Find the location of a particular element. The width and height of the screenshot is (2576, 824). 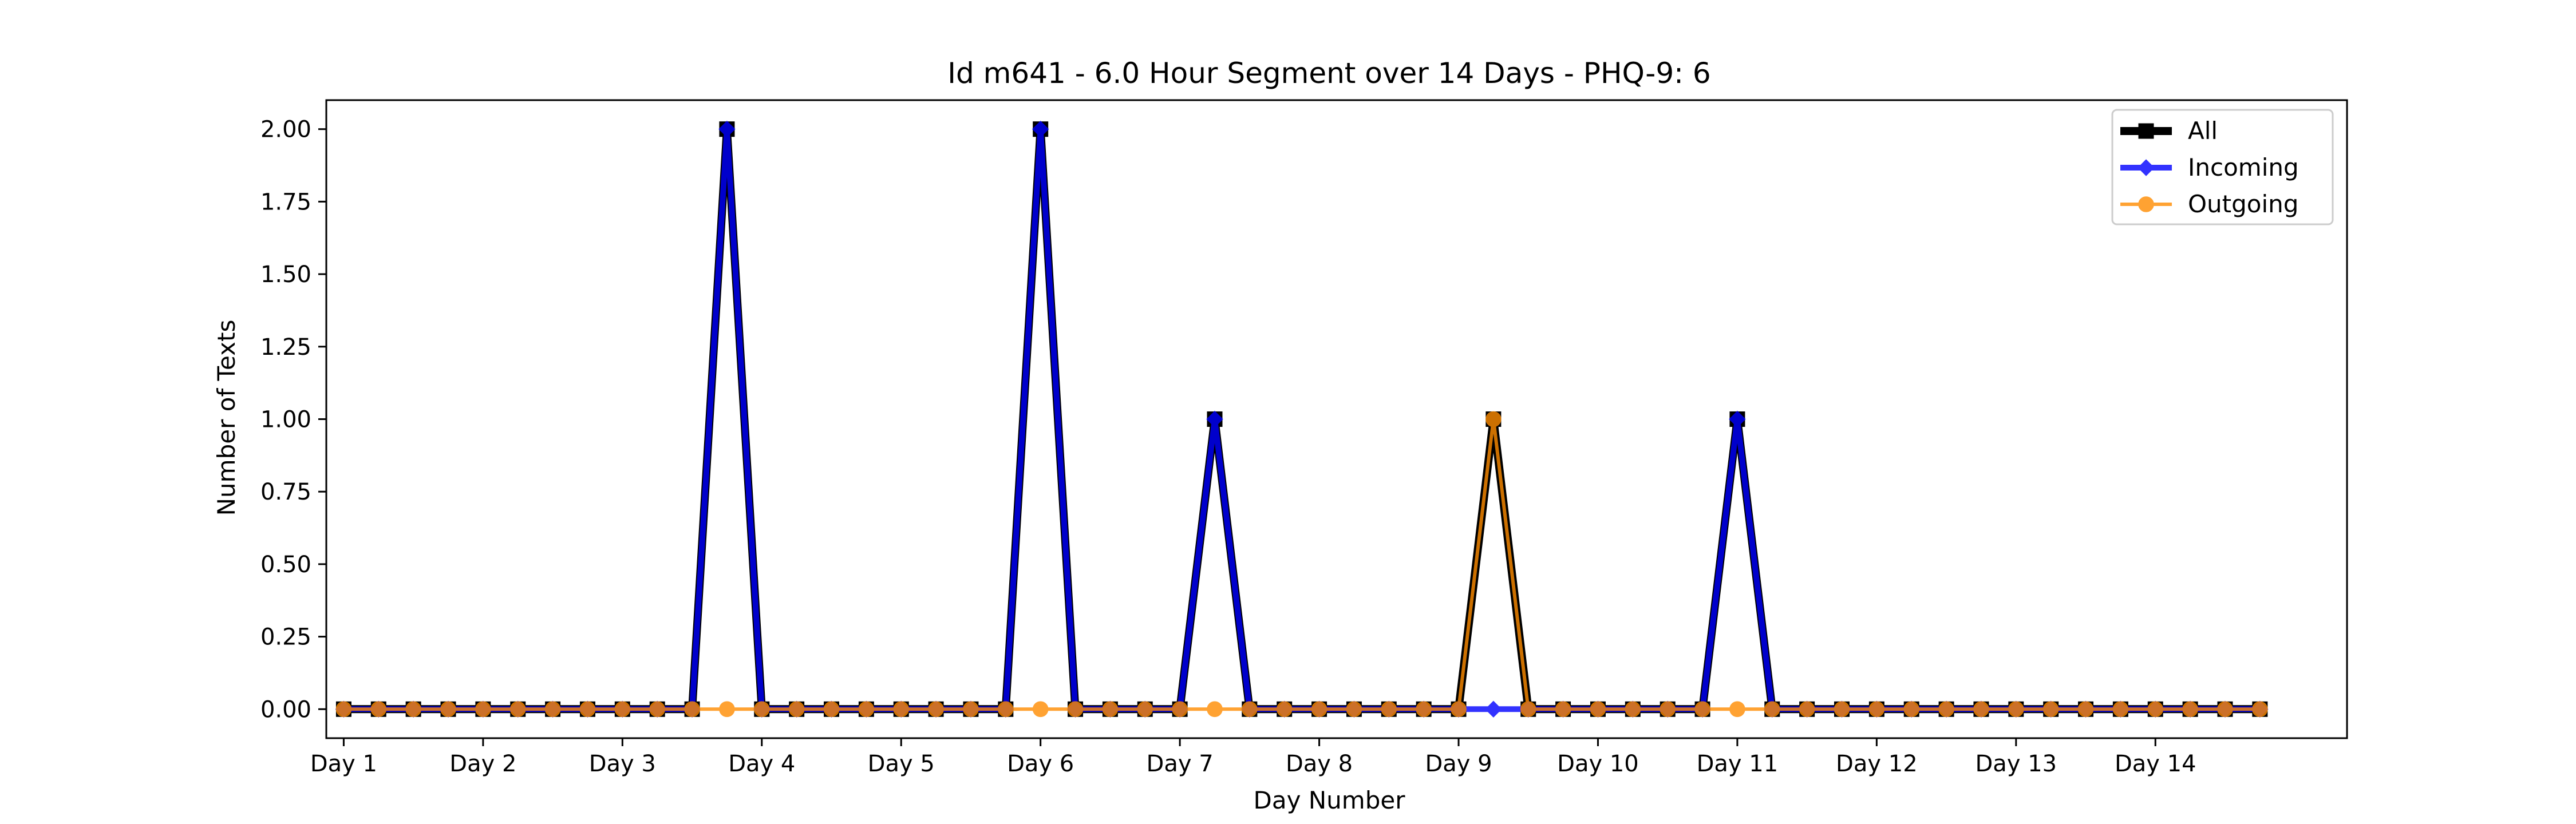

x-tick-label: Day 3 is located at coordinates (622, 764).